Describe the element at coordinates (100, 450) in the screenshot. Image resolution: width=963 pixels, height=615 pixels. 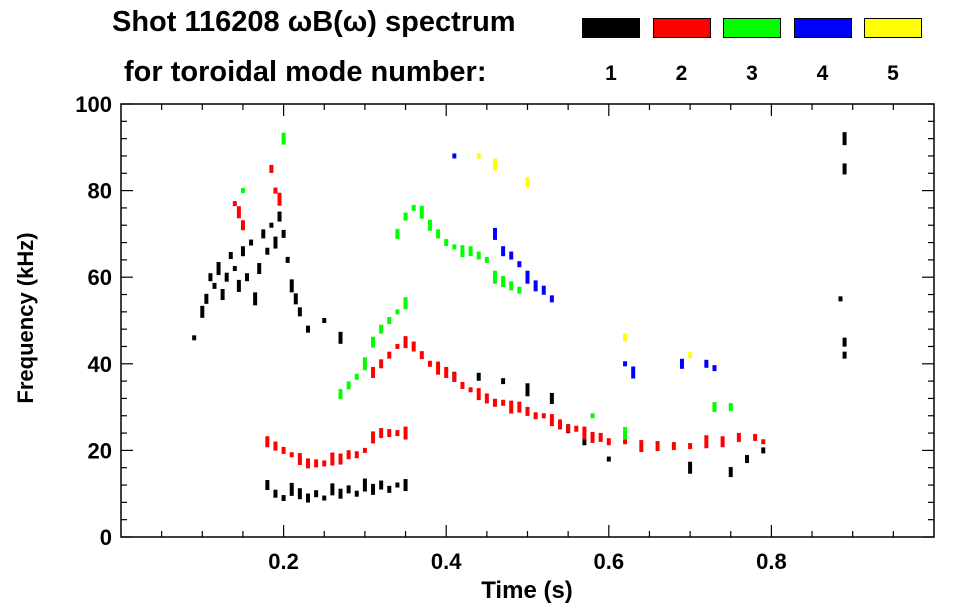
I see `y-tick-label: 20` at that location.